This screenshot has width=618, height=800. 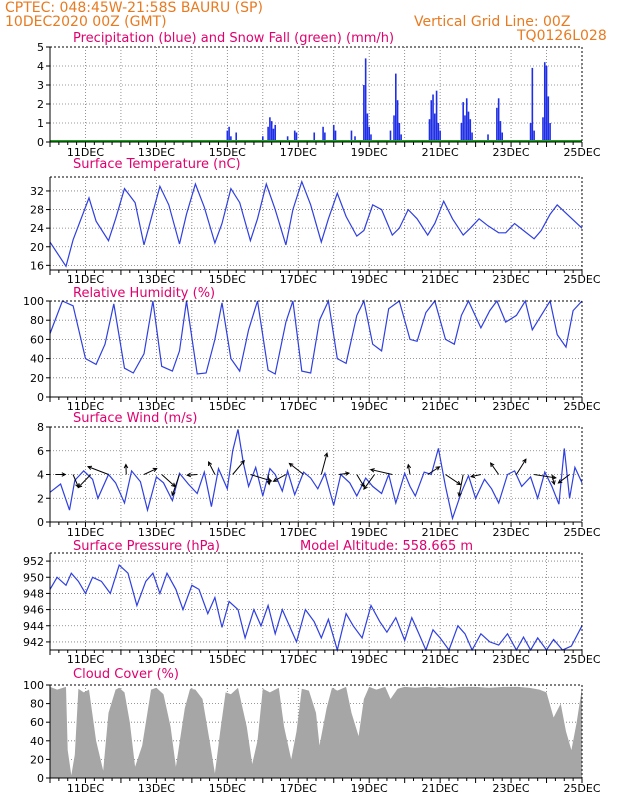 What do you see at coordinates (40, 451) in the screenshot?
I see `y-tick-label: 6` at bounding box center [40, 451].